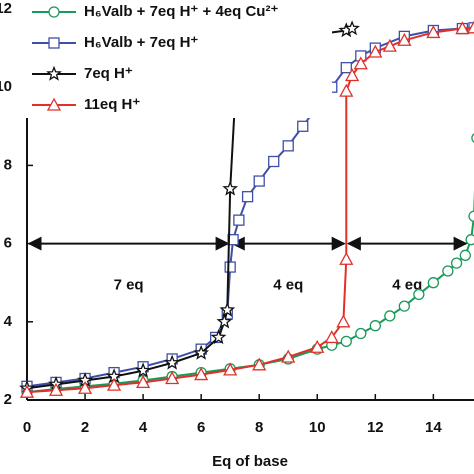 Image resolution: width=474 pixels, height=474 pixels. Describe the element at coordinates (108, 73) in the screenshot. I see `legend-label: 7eq H⁺` at that location.